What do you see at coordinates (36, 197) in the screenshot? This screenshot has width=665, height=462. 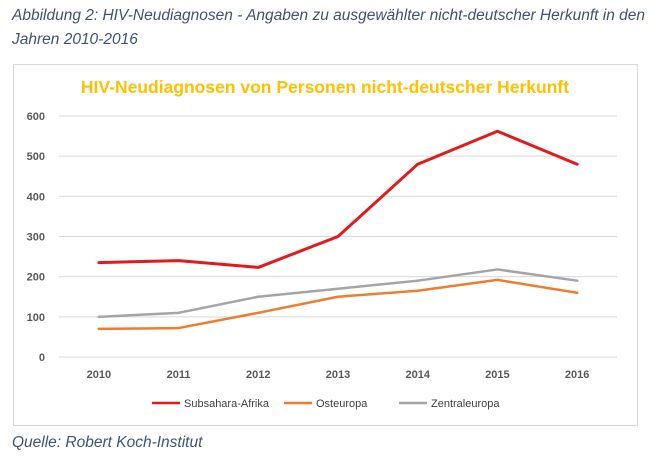 I see `y-tick-label: 400` at bounding box center [36, 197].